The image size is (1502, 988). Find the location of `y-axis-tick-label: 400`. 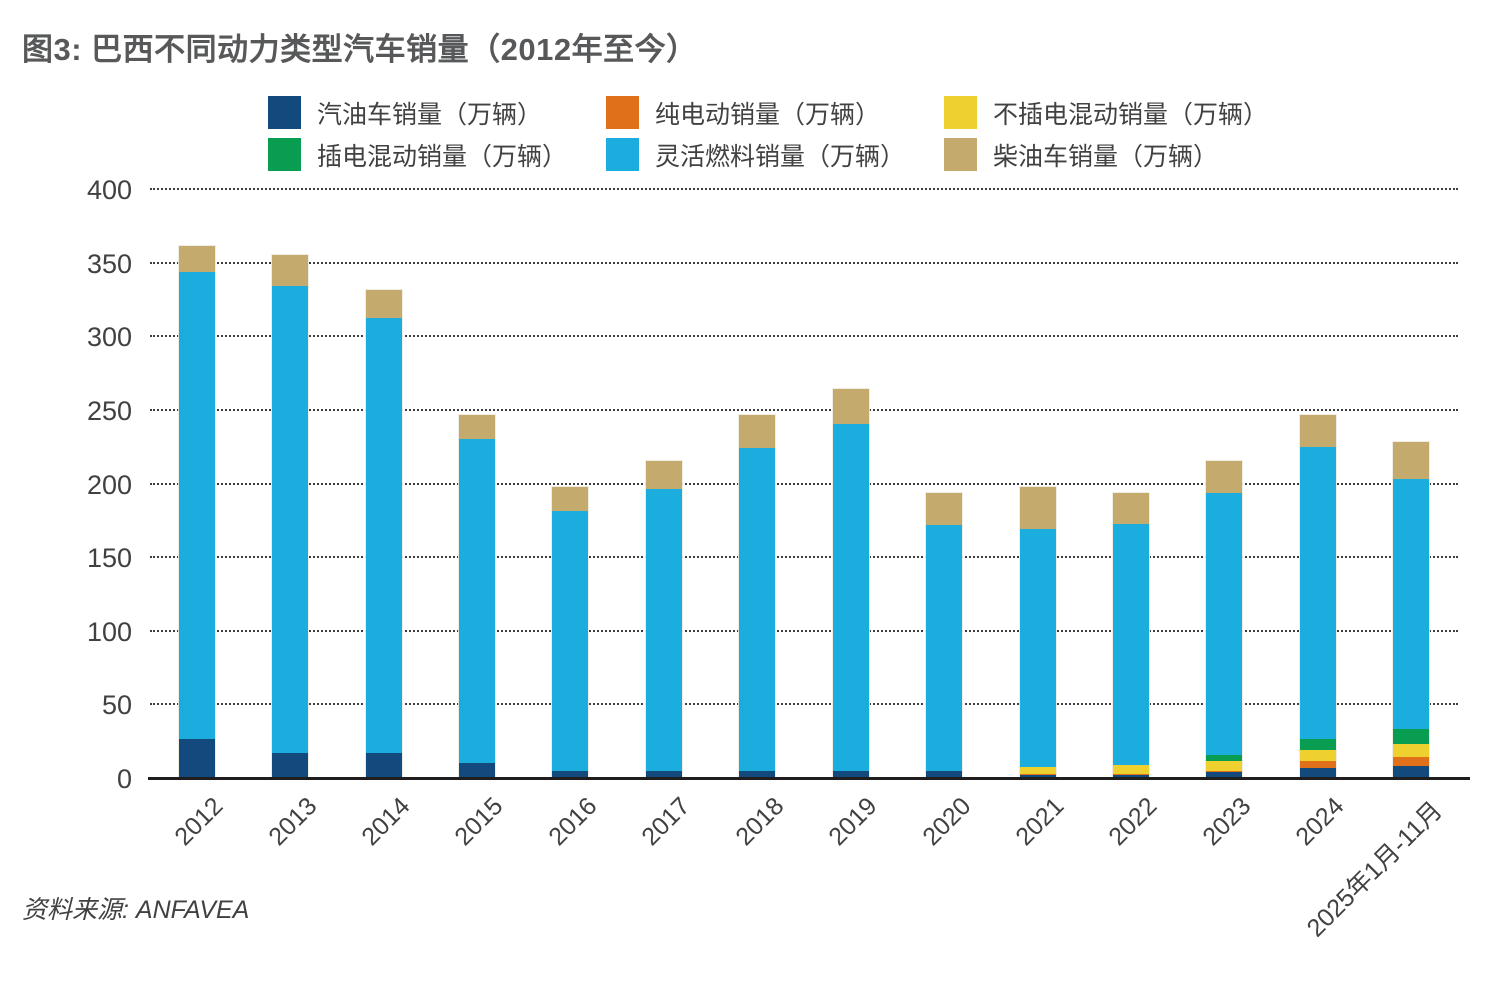

y-axis-tick-label: 400 is located at coordinates (109, 190).